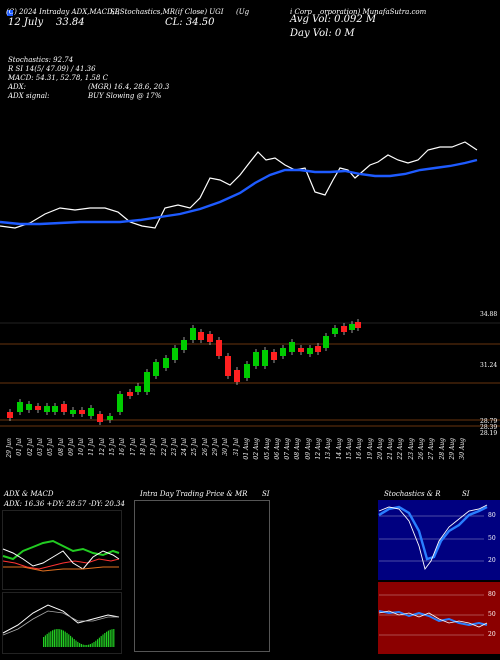 This screenshot has width=500, height=660. I want to click on rsi-signal-line, so click(433, 619).